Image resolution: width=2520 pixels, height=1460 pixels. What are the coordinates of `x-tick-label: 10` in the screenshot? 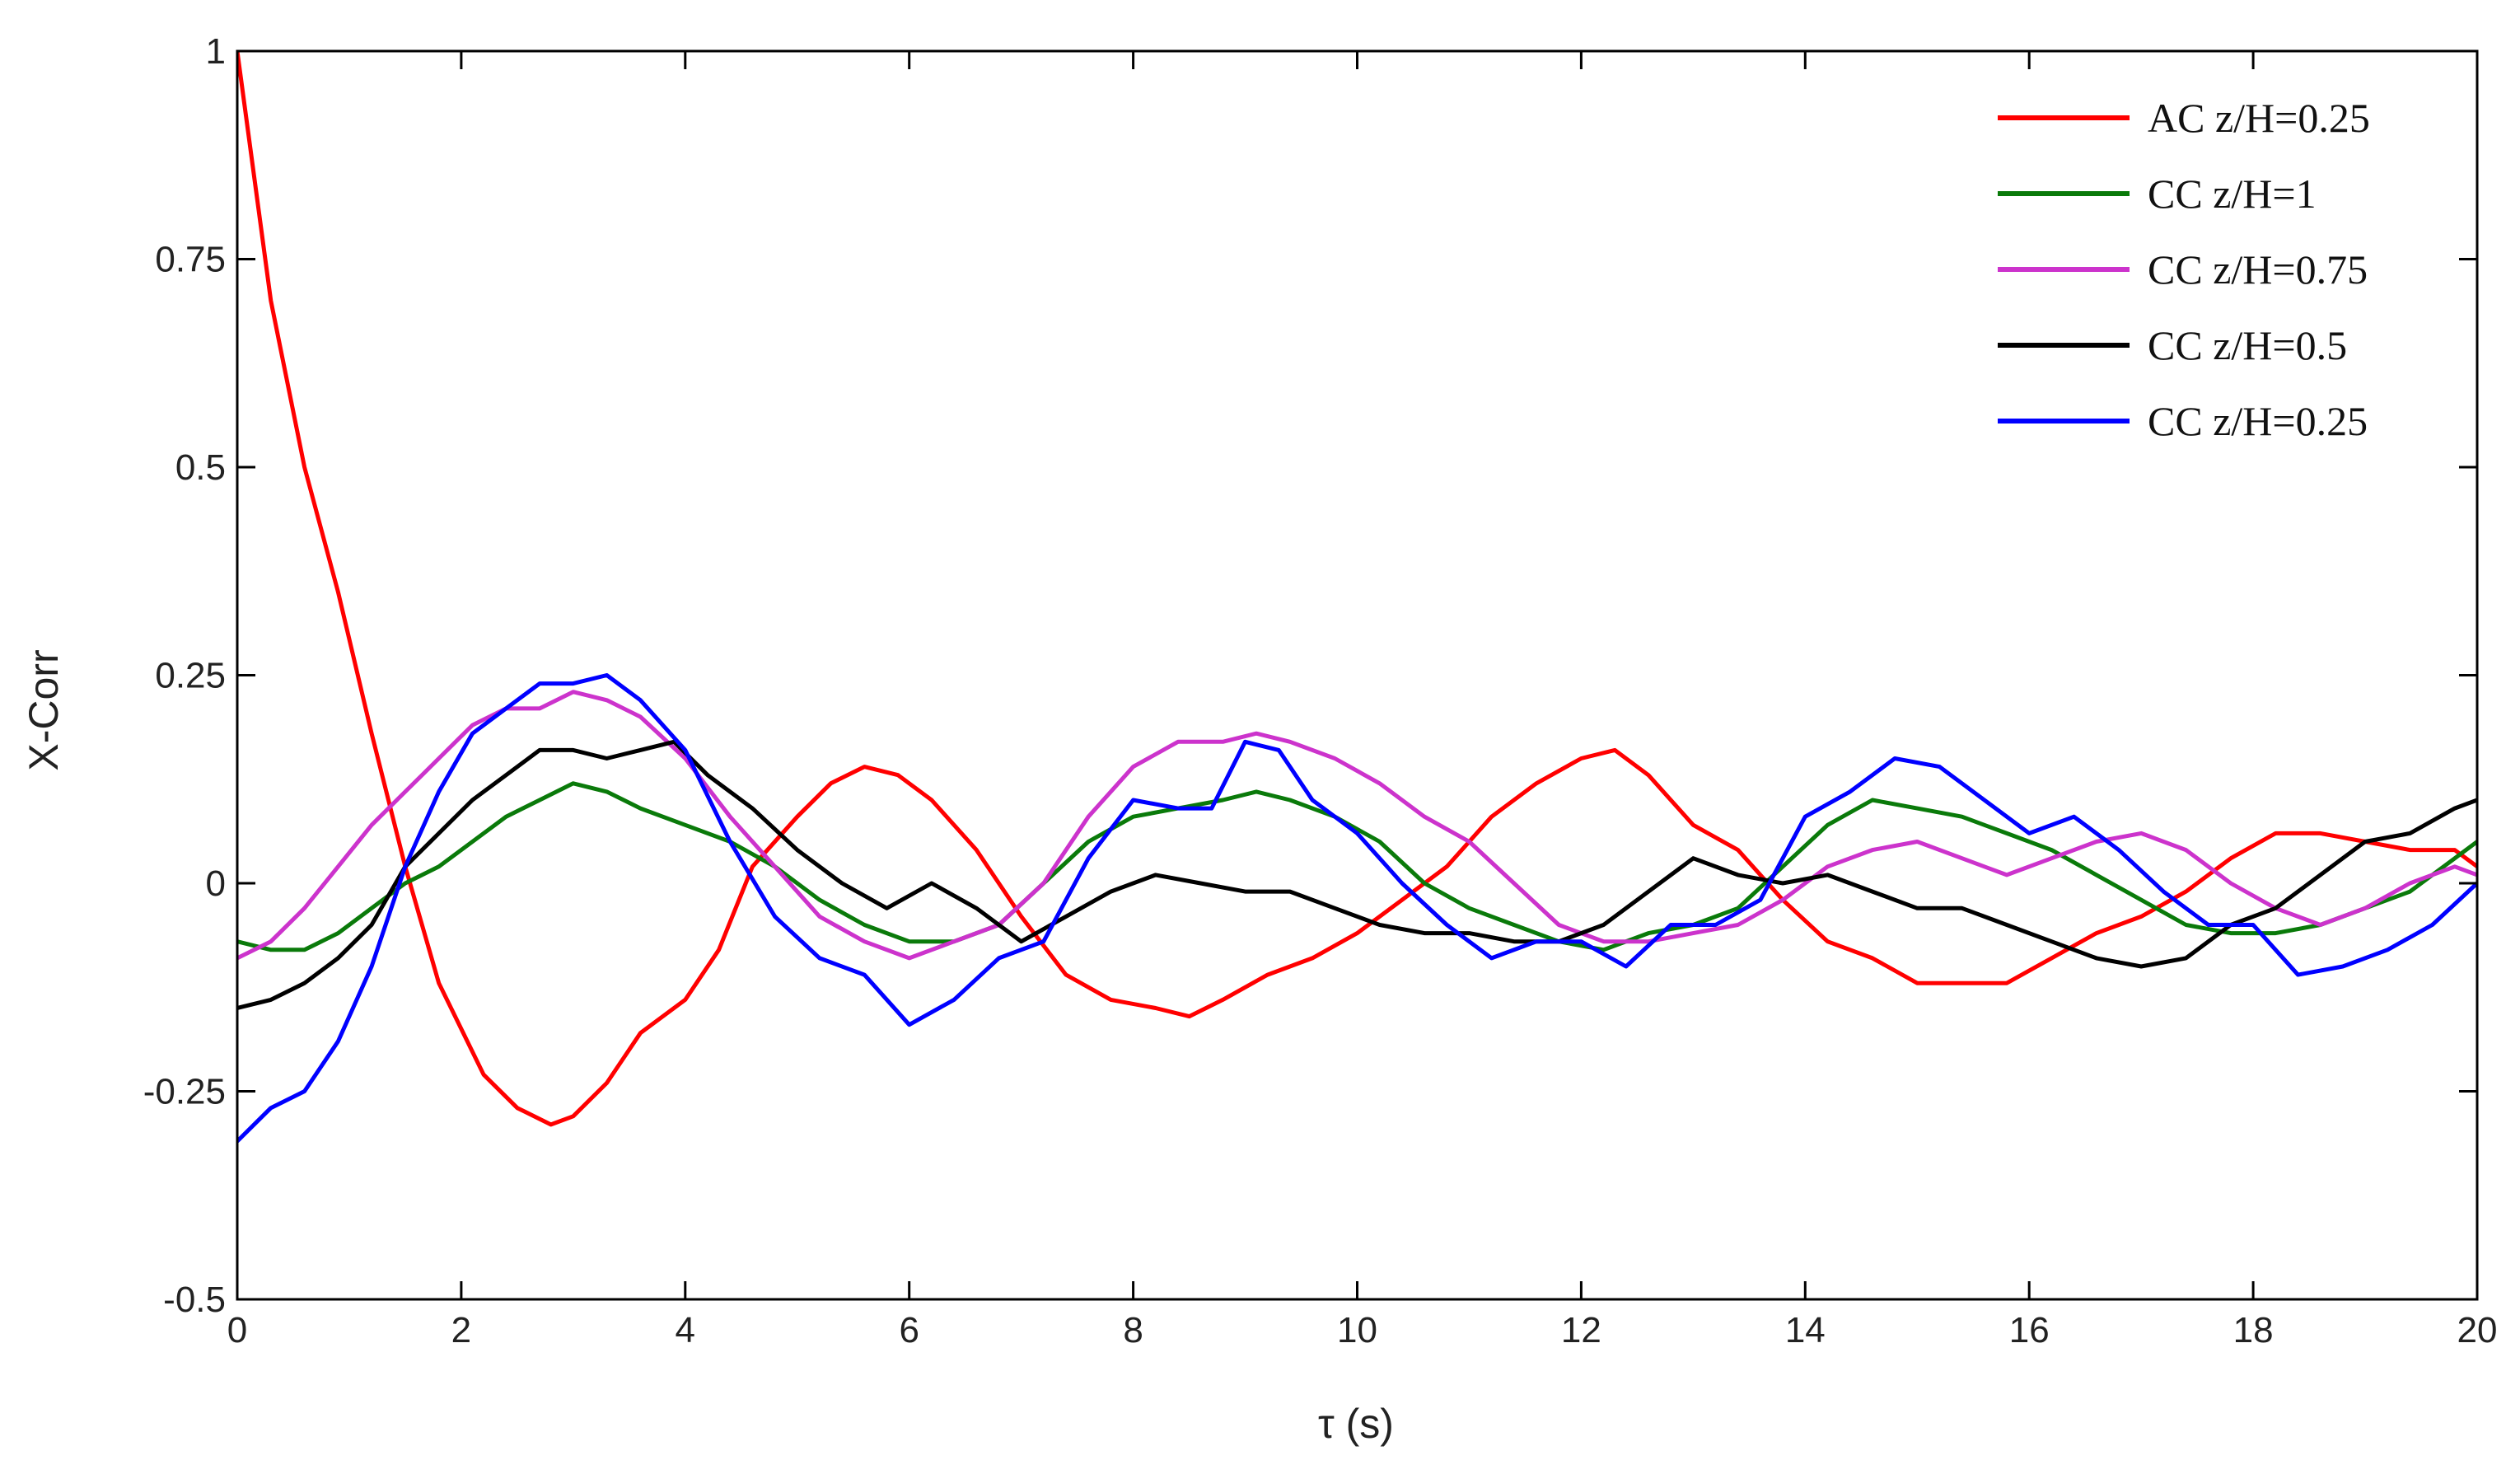 It's located at (1357, 1330).